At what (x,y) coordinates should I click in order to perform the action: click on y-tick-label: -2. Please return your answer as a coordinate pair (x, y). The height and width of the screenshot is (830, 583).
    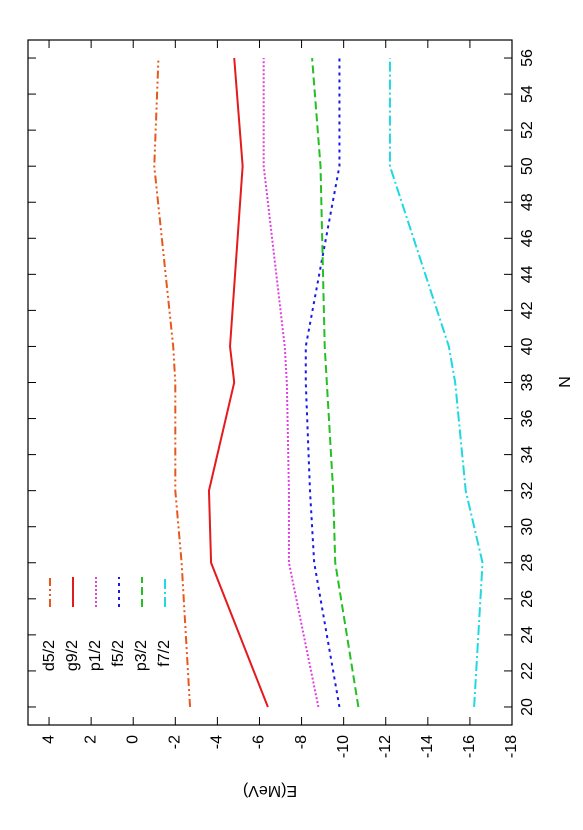
    Looking at the image, I should click on (175, 742).